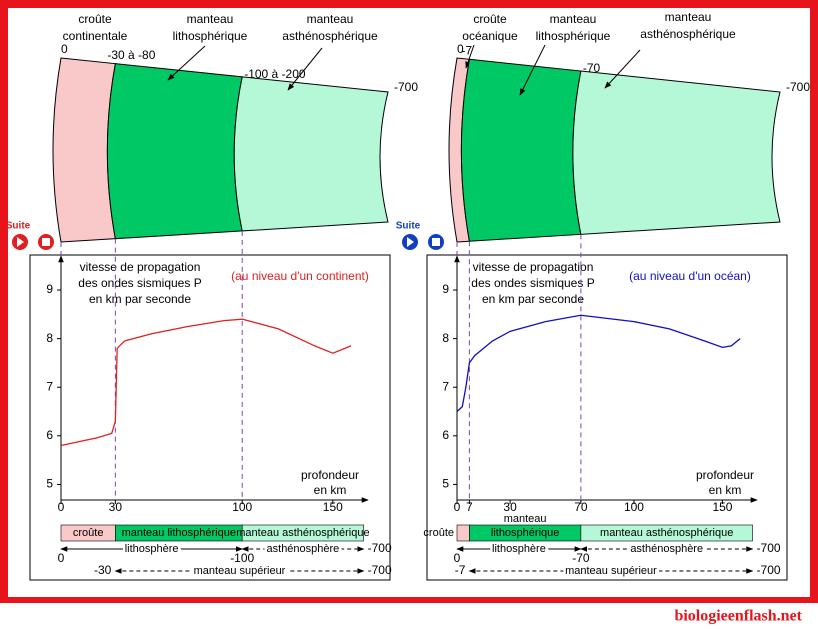 This screenshot has height=629, width=818. What do you see at coordinates (738, 616) in the screenshot?
I see `site-name: biologieenflash.net` at bounding box center [738, 616].